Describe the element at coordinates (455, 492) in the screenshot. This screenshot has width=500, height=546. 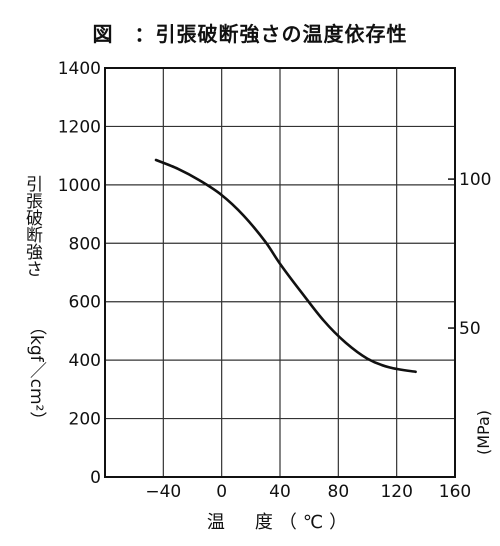
I see `x-tick-label: 160` at that location.